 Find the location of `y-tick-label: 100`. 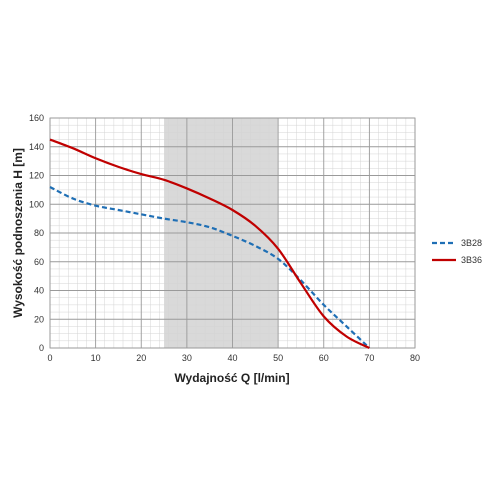

y-tick-label: 100 is located at coordinates (36, 204).